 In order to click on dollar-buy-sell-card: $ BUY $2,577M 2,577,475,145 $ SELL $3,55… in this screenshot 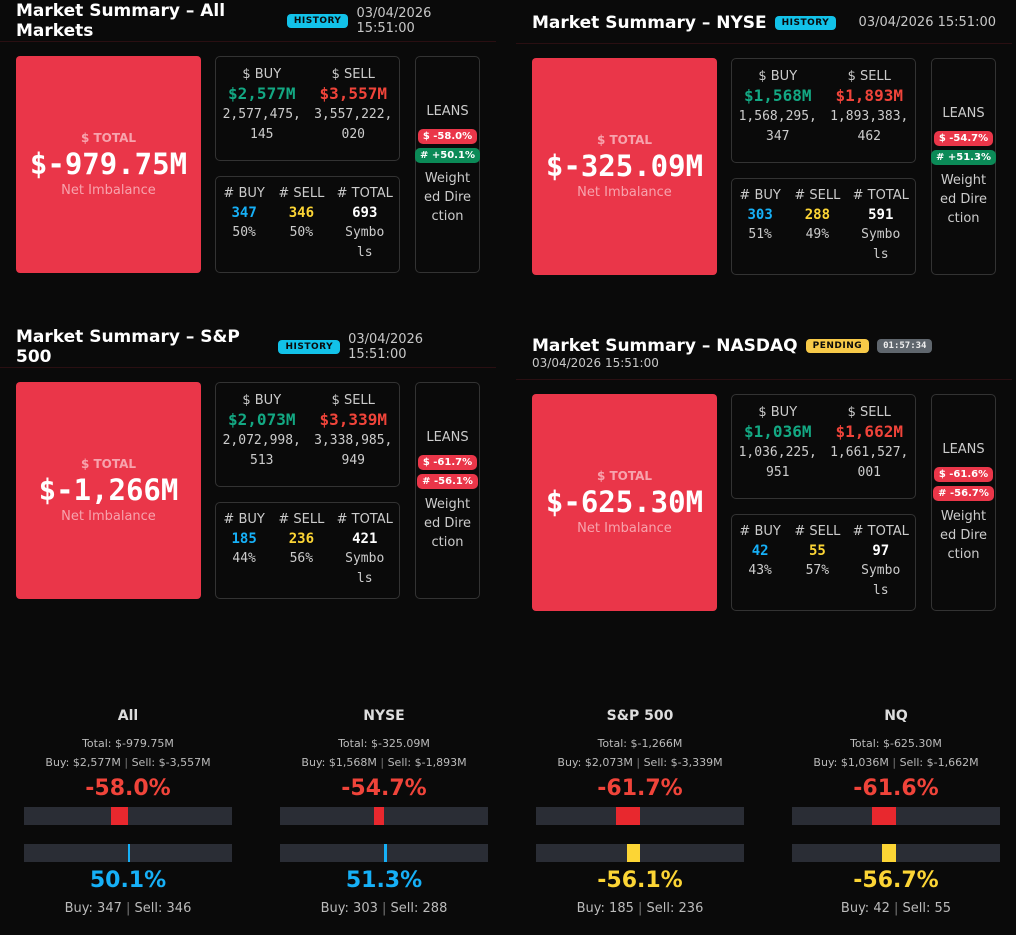, I will do `click(307, 108)`.